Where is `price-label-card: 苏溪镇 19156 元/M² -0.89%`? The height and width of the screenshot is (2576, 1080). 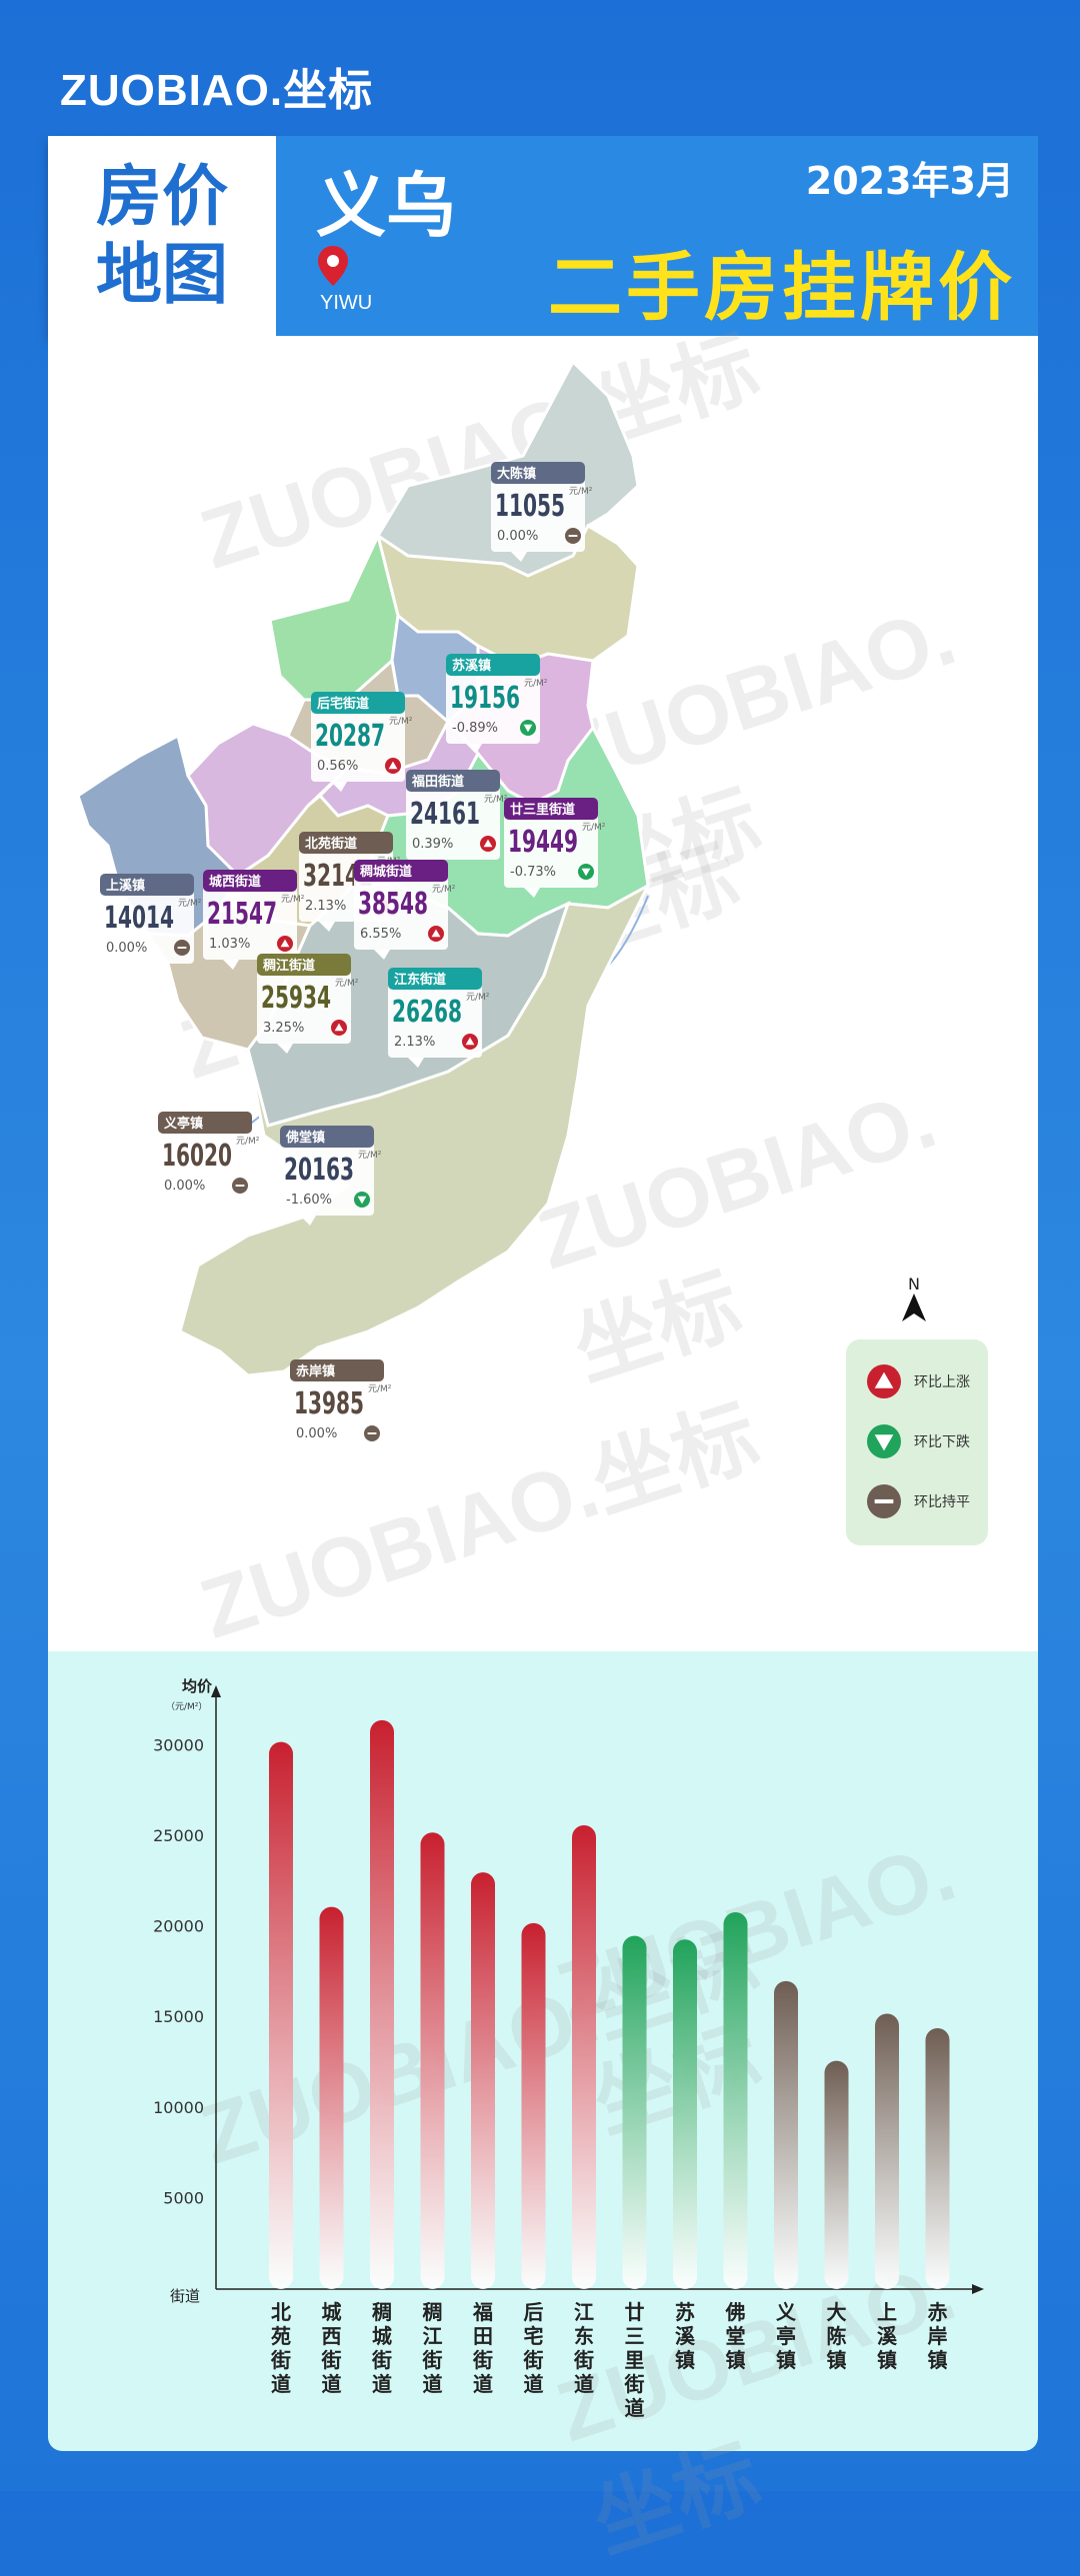
price-label-card: 苏溪镇 19156 元/M² -0.89% is located at coordinates (497, 704).